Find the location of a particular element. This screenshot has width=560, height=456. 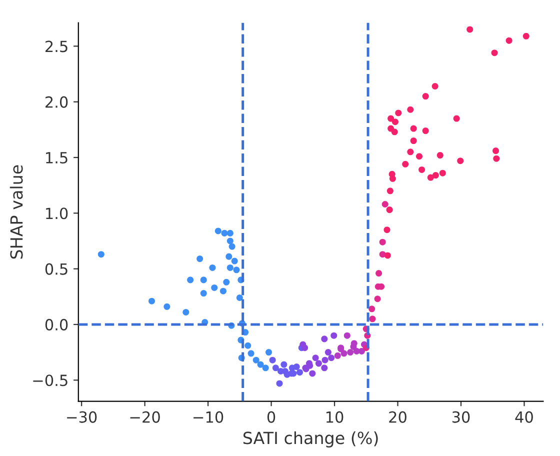

y-tick-label: 1.5 is located at coordinates (57, 158).